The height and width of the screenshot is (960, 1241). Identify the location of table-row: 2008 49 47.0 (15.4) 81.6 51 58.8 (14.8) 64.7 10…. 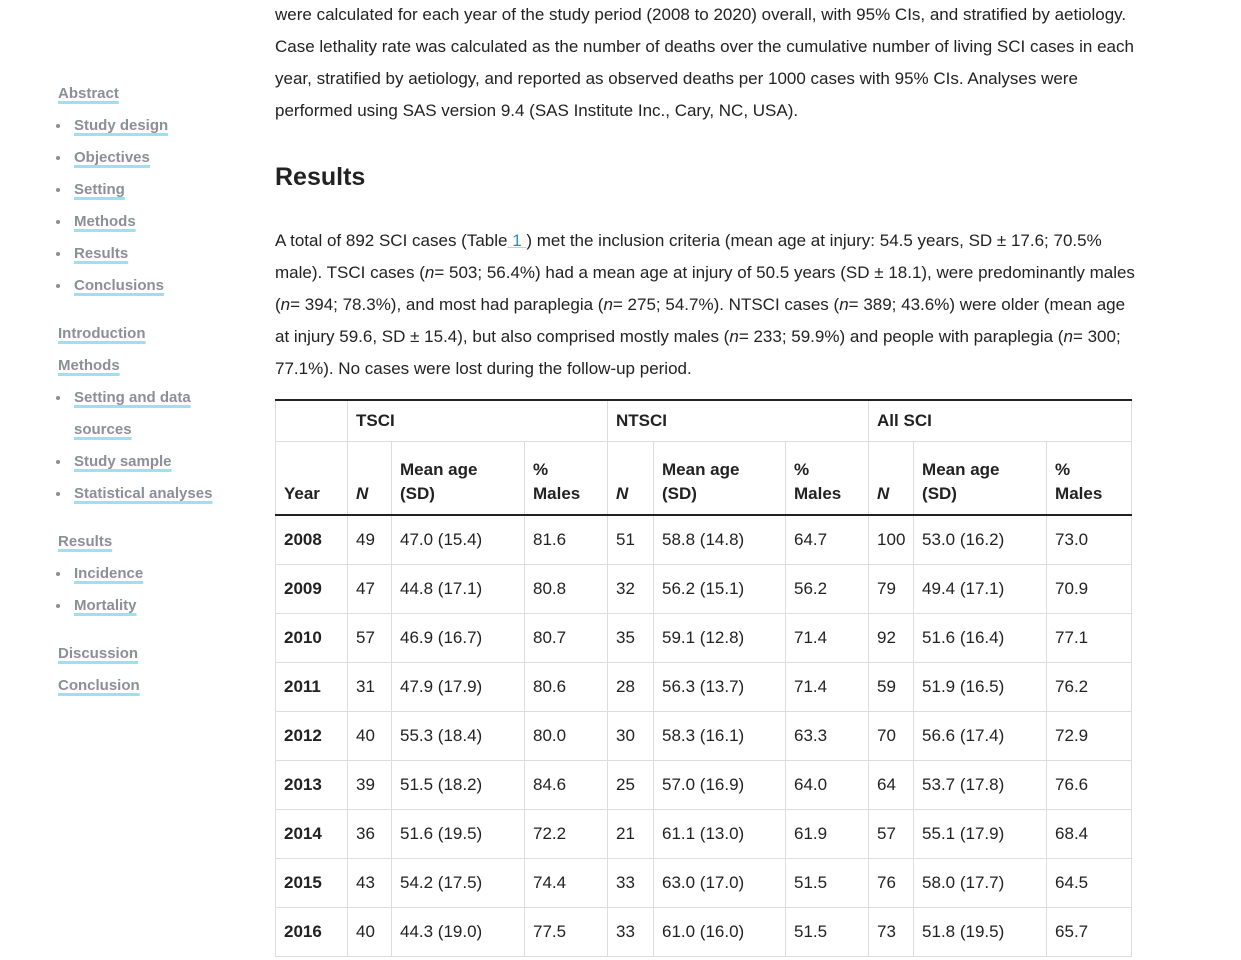
(704, 539).